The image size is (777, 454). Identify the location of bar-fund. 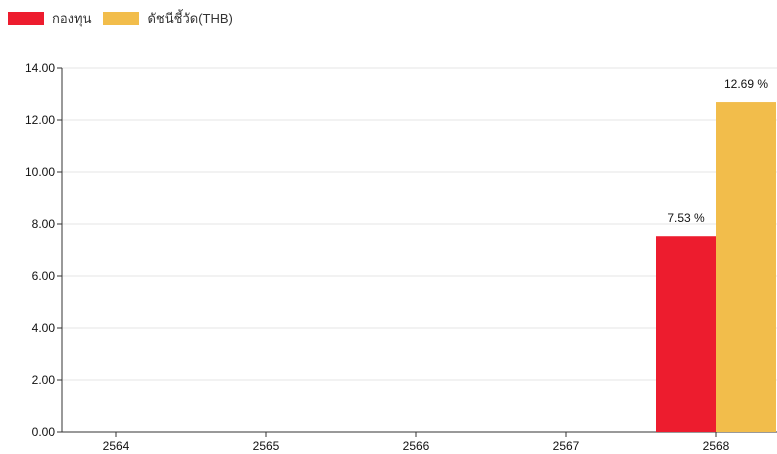
(686, 334).